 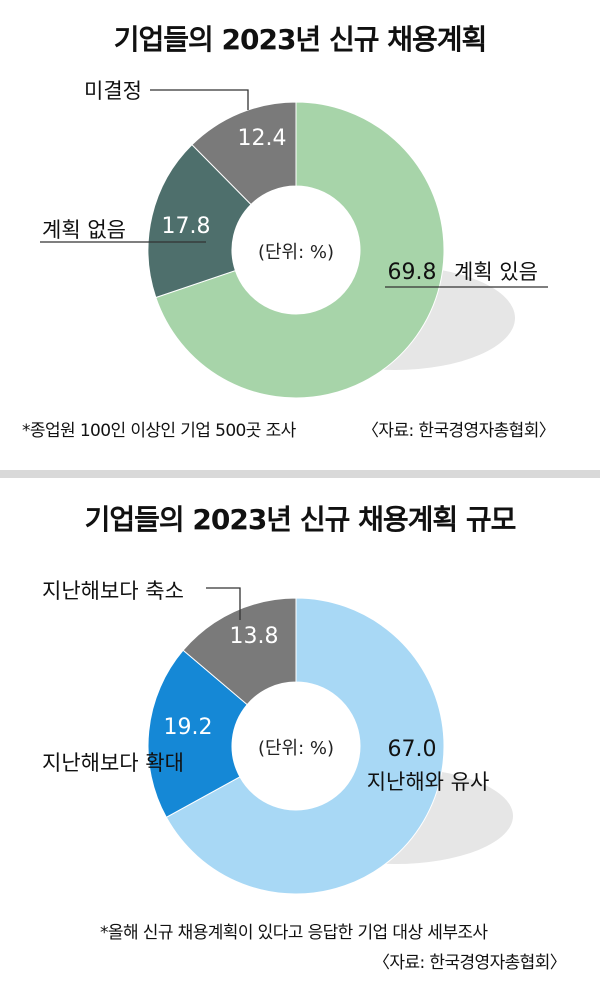 What do you see at coordinates (188, 727) in the screenshot?
I see `value-increase: 19.2` at bounding box center [188, 727].